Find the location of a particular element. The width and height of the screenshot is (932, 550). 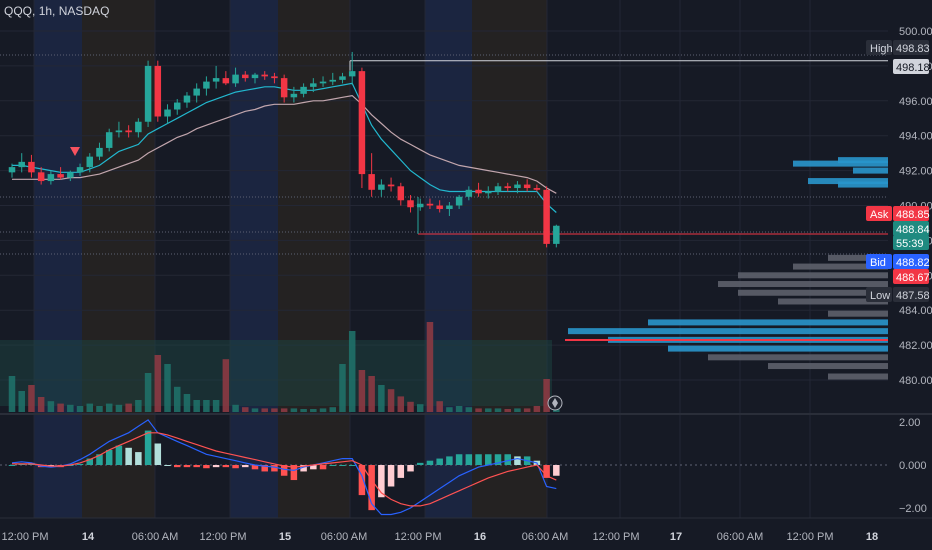

price-axis-label: 496.00 is located at coordinates (915, 102).